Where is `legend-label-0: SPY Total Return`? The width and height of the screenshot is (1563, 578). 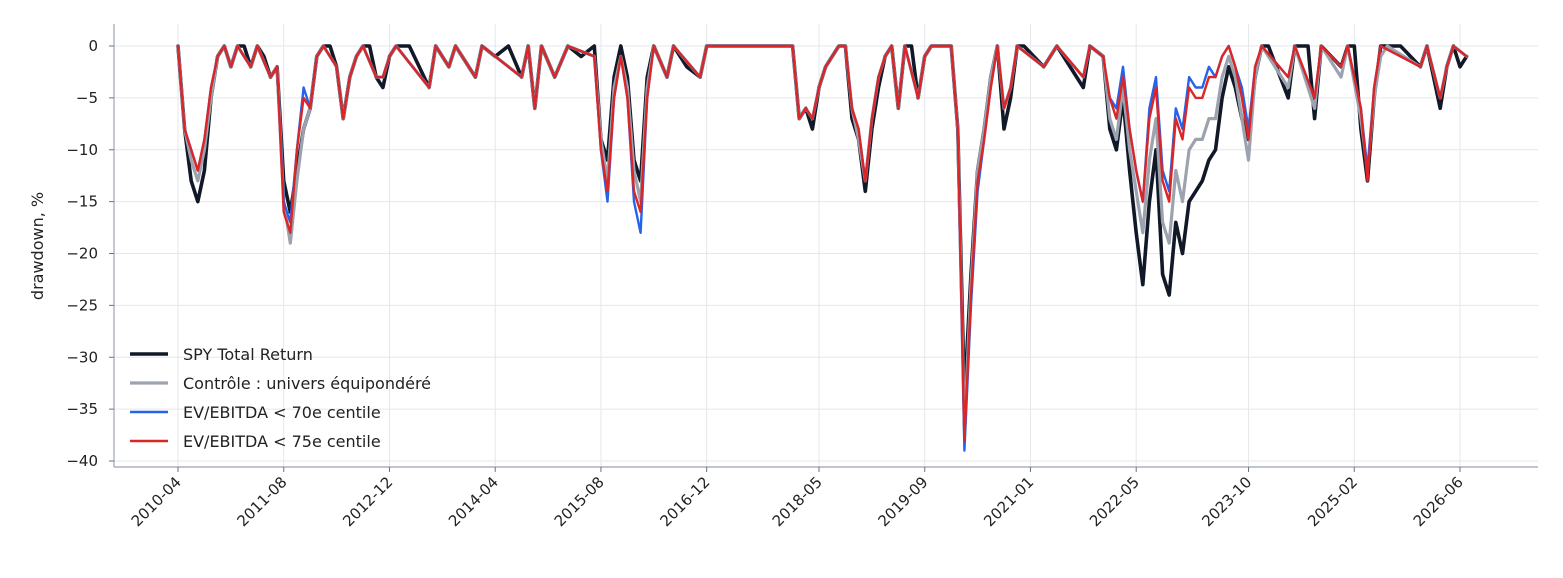
legend-label-0: SPY Total Return is located at coordinates (248, 354).